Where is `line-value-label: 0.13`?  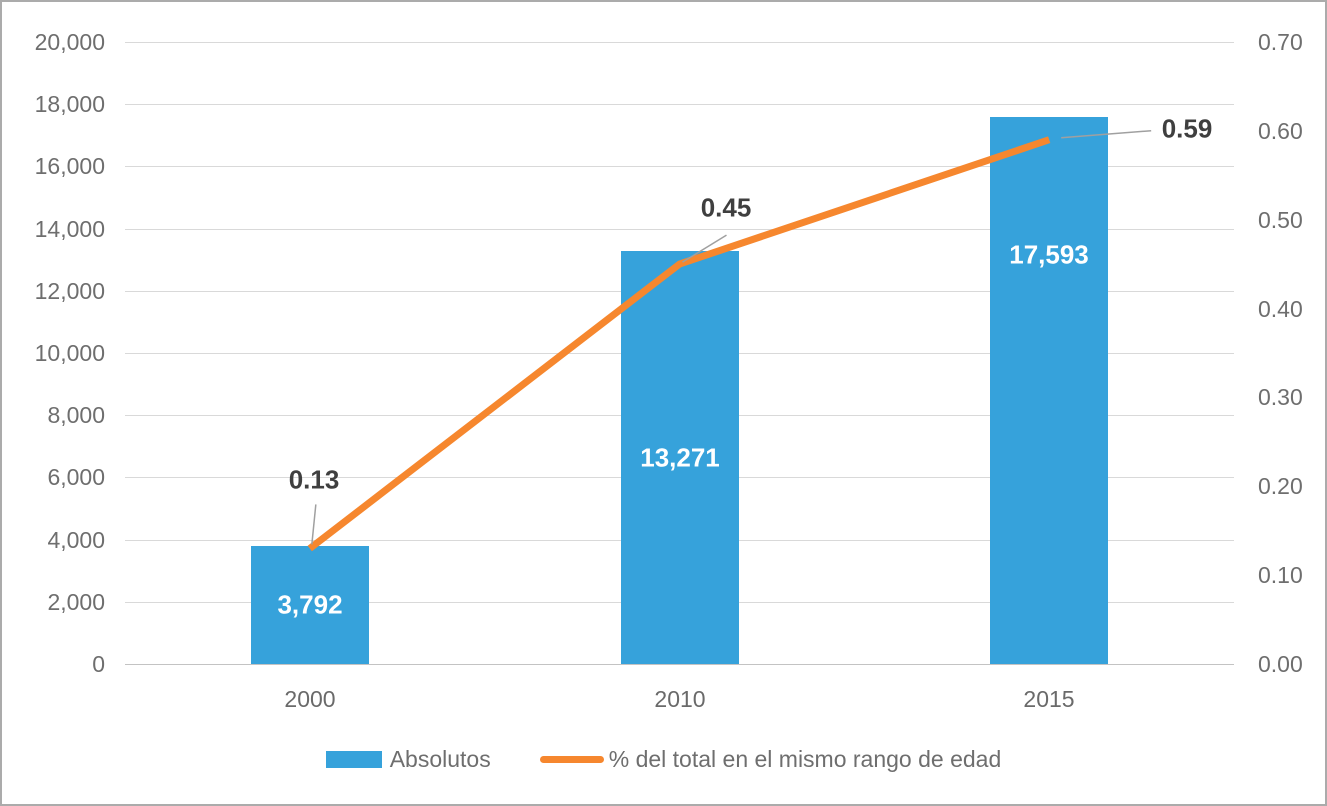
line-value-label: 0.13 is located at coordinates (314, 479).